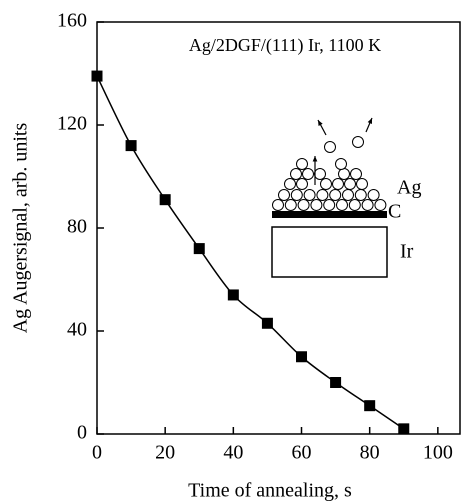 The width and height of the screenshot is (467, 503). I want to click on y-tick-label: 80, so click(77, 227).